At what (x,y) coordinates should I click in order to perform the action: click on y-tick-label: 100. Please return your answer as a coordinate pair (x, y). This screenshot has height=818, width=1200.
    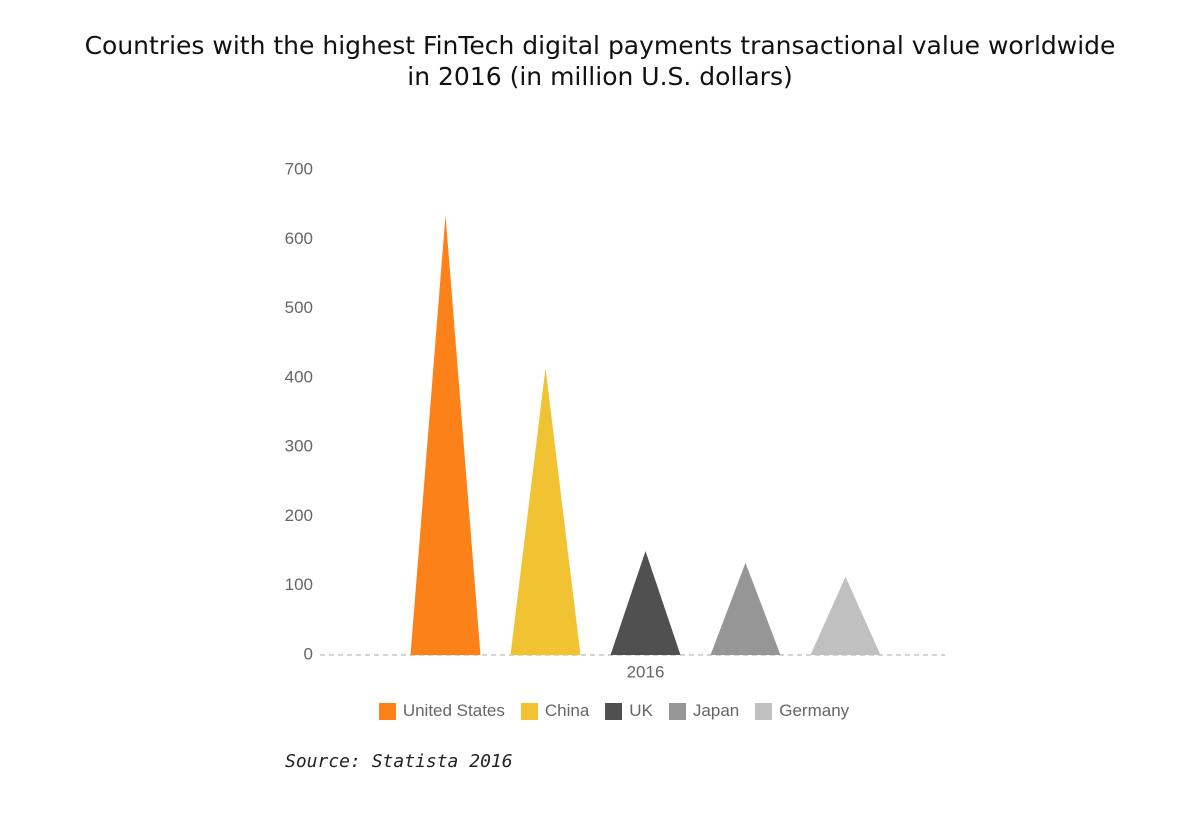
    Looking at the image, I should click on (299, 584).